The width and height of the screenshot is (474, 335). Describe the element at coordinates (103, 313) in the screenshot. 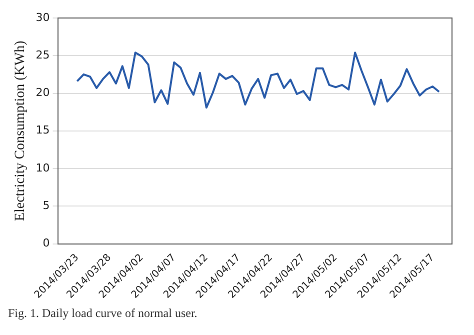

I see `caption: Fig. 1. Daily load curve of normal user.` at that location.